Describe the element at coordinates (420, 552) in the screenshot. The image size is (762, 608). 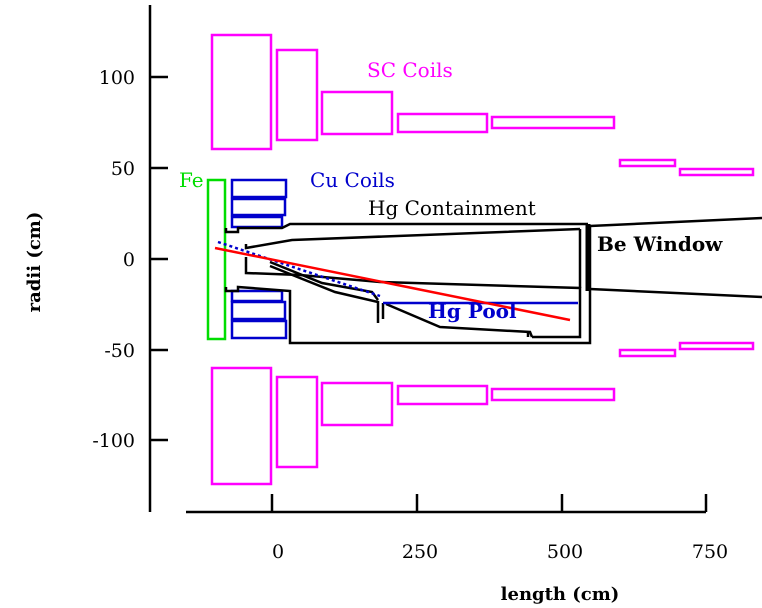
I see `x-tick-label: 250` at that location.